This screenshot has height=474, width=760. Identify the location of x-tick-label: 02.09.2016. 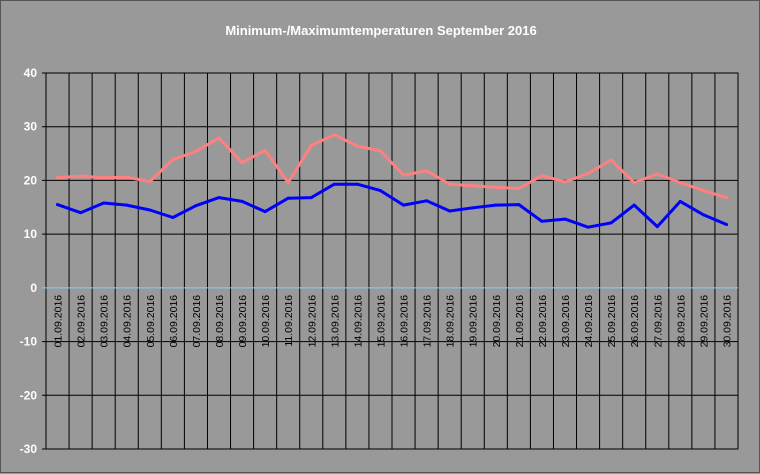
(82, 321).